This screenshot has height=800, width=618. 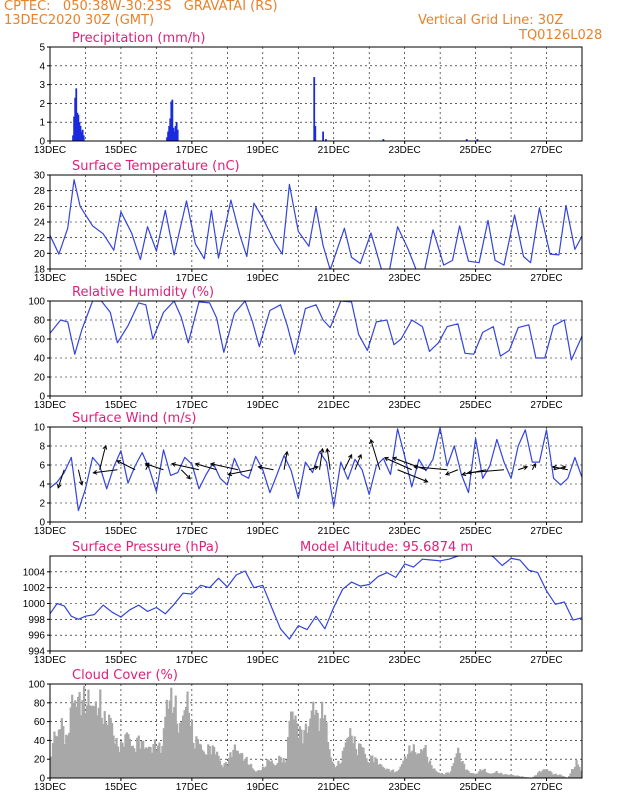 I want to click on header-line-2: 13DEC2020 30Z (GMT), so click(x=79, y=20).